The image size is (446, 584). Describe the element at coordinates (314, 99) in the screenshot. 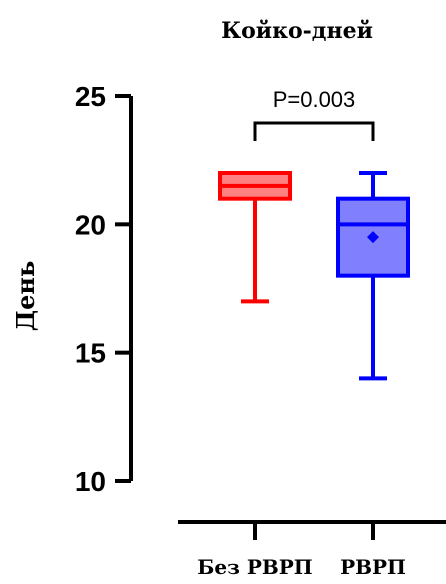

I see `p-value-annotation: P=0.003` at that location.